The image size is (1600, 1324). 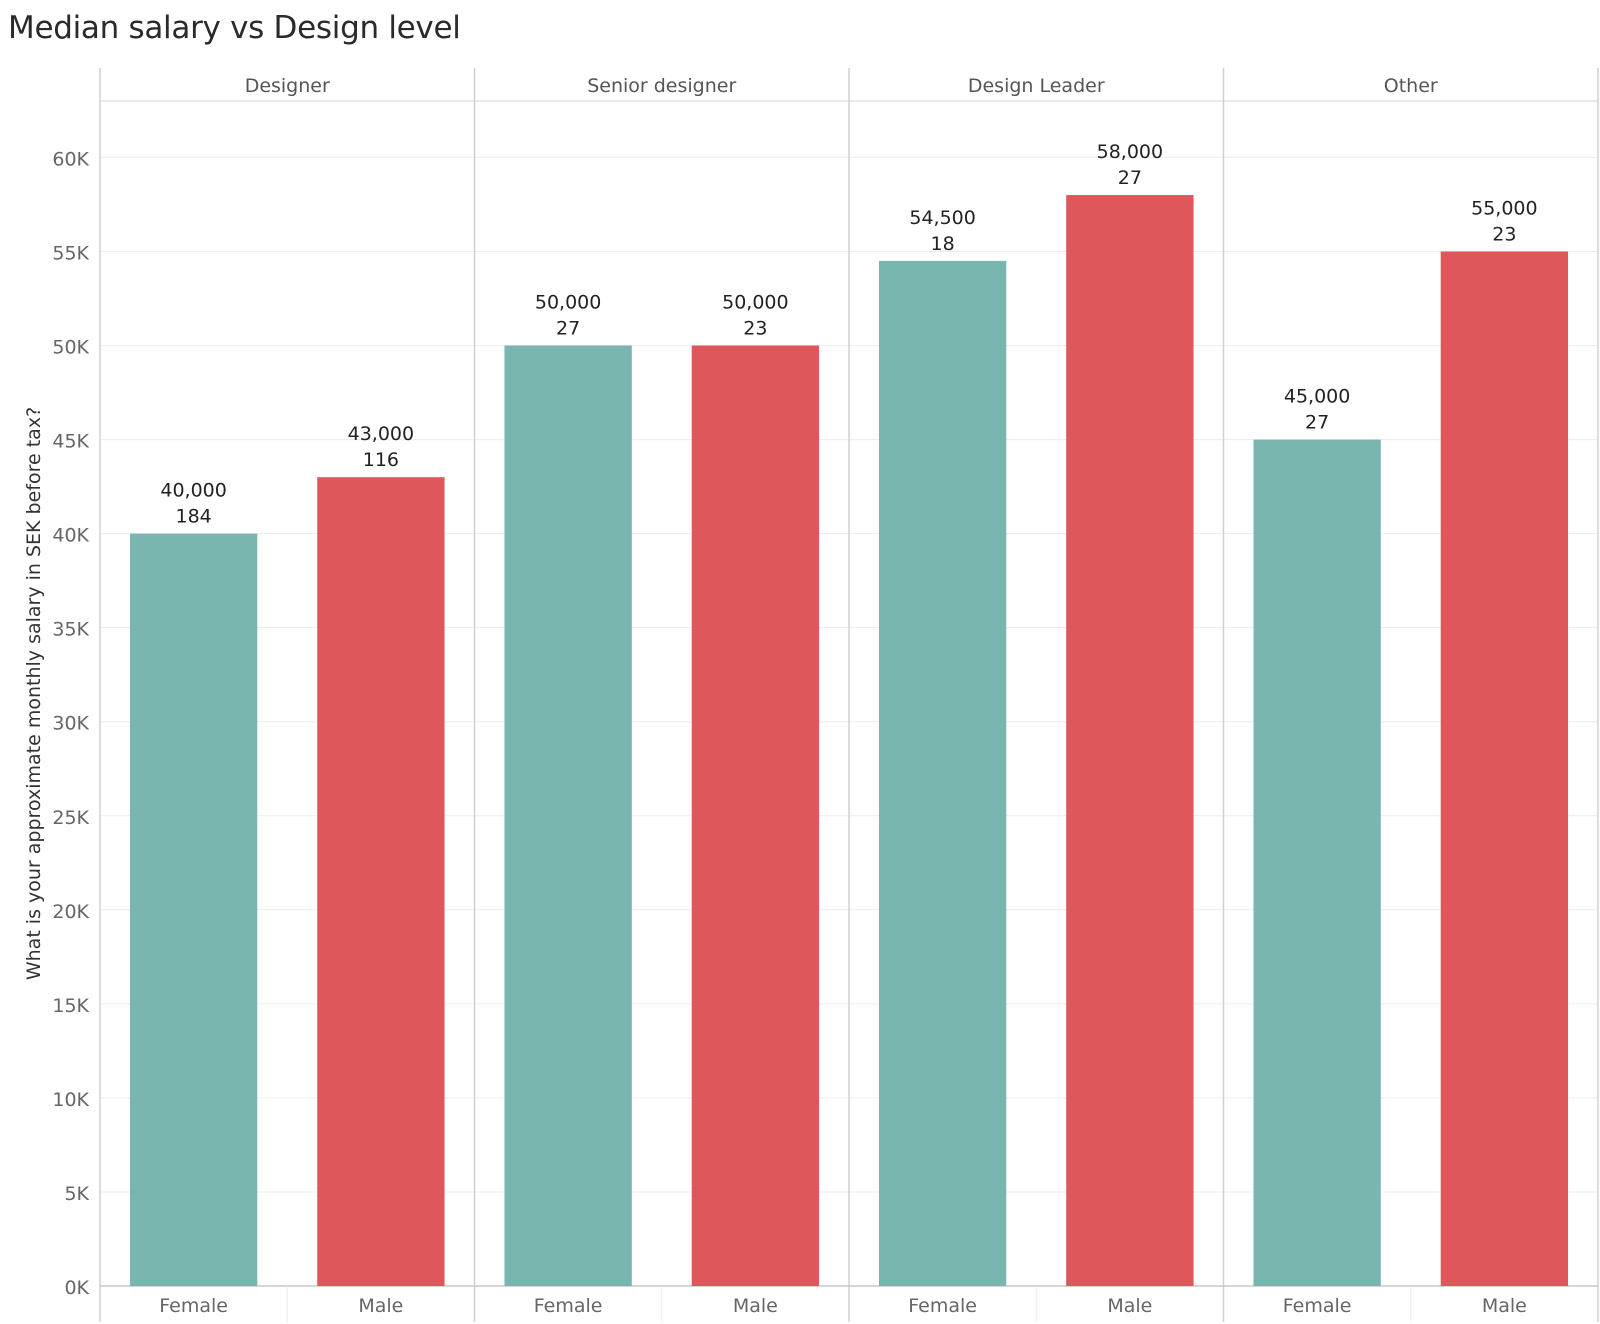 I want to click on y-tick-label: 20K, so click(x=70, y=912).